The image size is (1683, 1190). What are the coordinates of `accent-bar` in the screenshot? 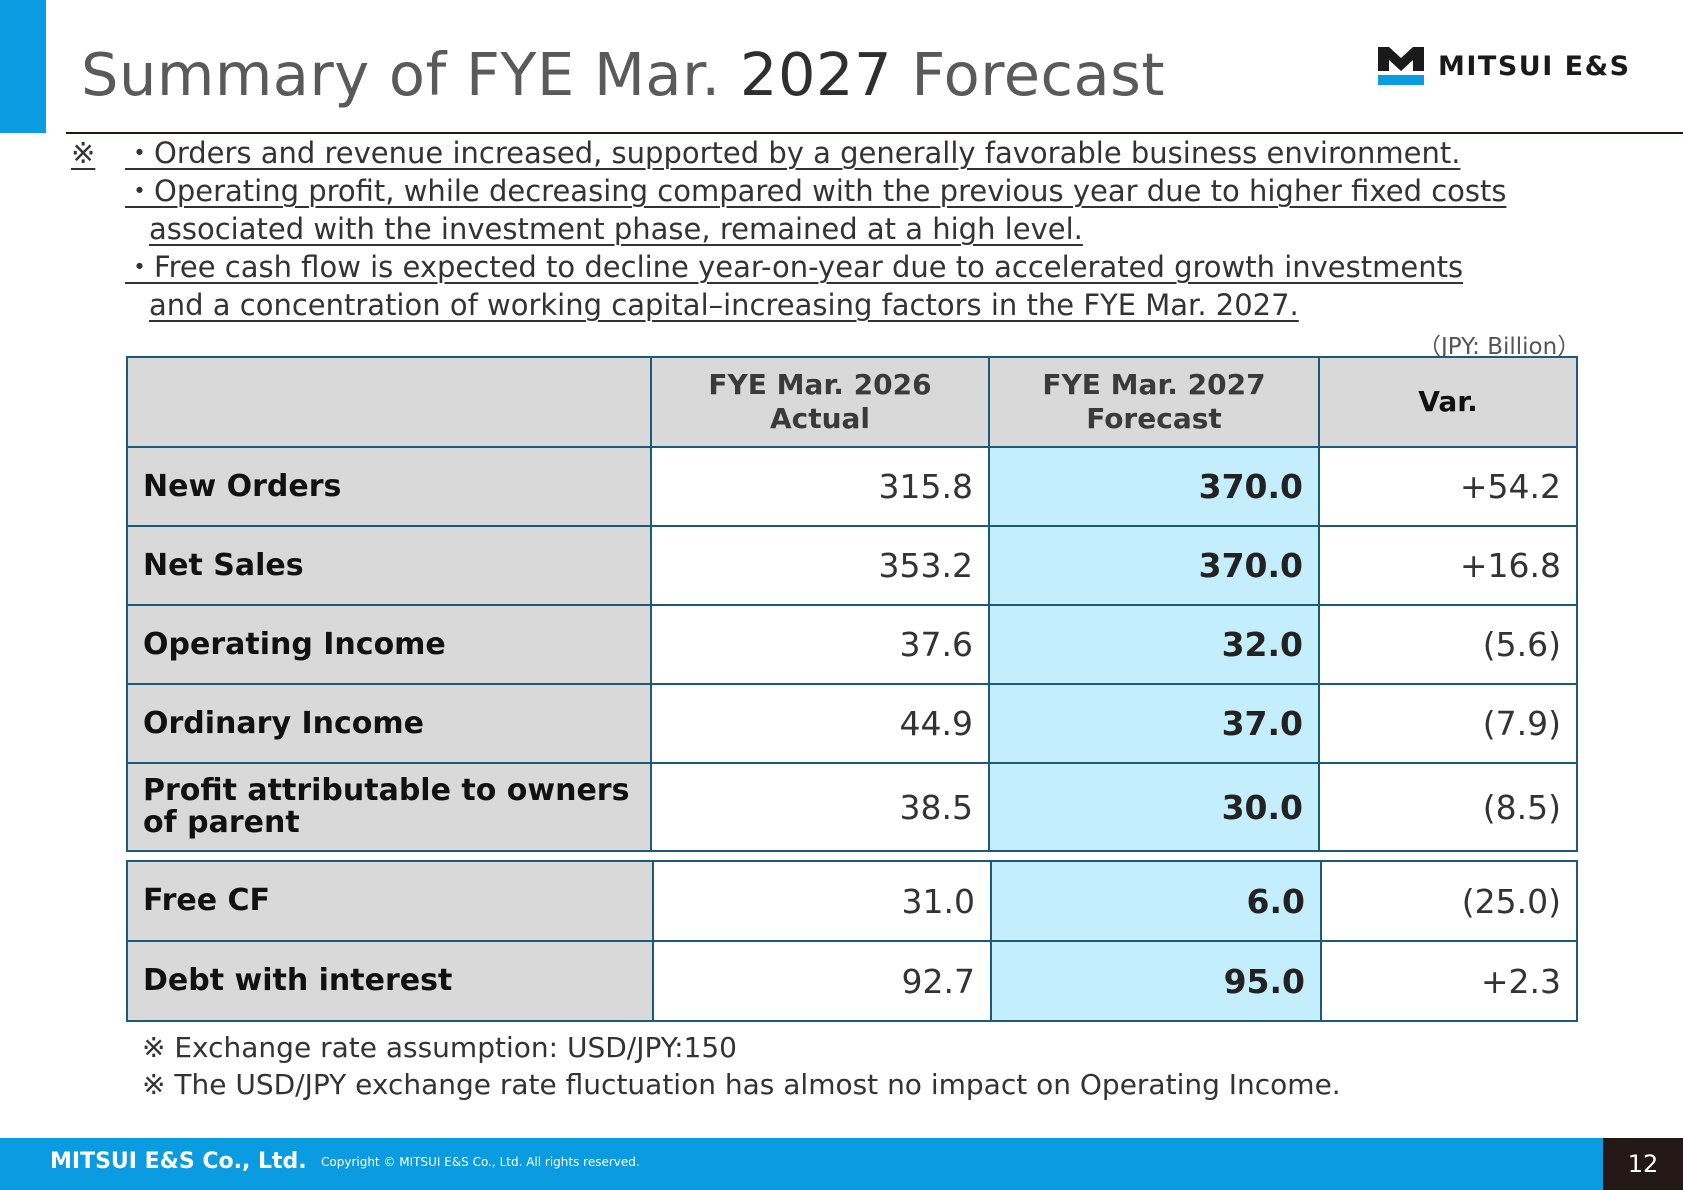 It's located at (23, 66).